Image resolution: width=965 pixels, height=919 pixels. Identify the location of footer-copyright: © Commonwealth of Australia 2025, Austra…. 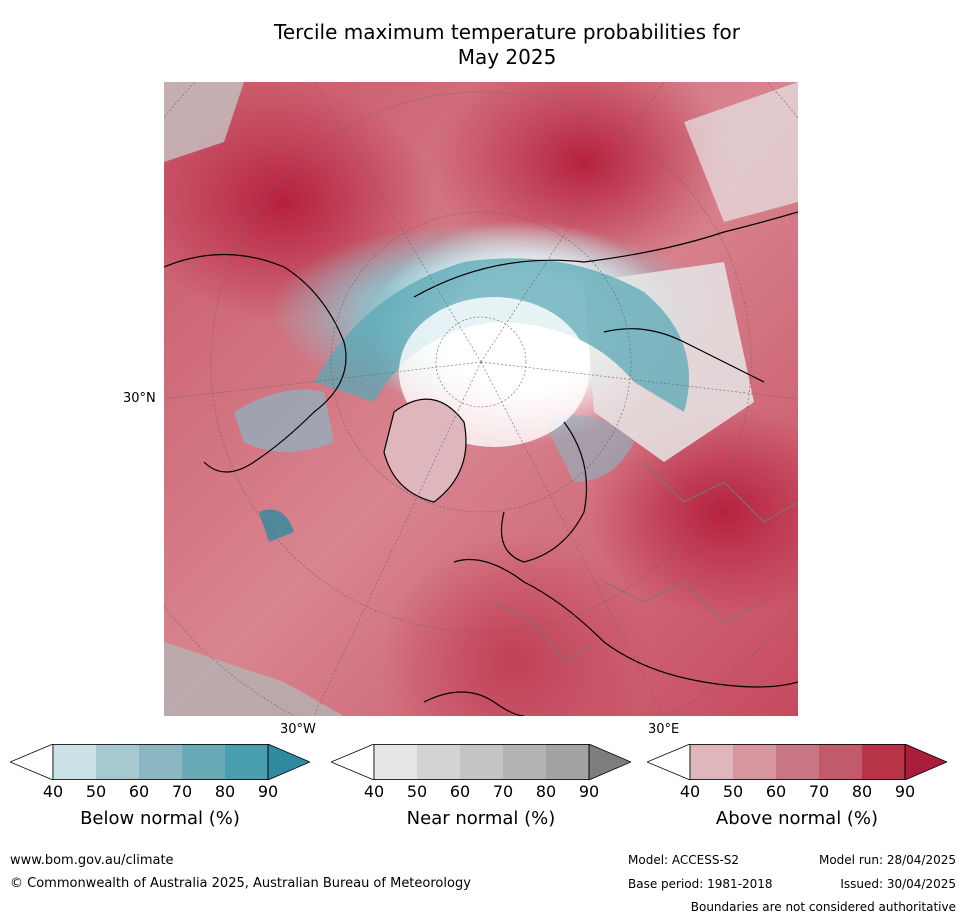
(240, 883).